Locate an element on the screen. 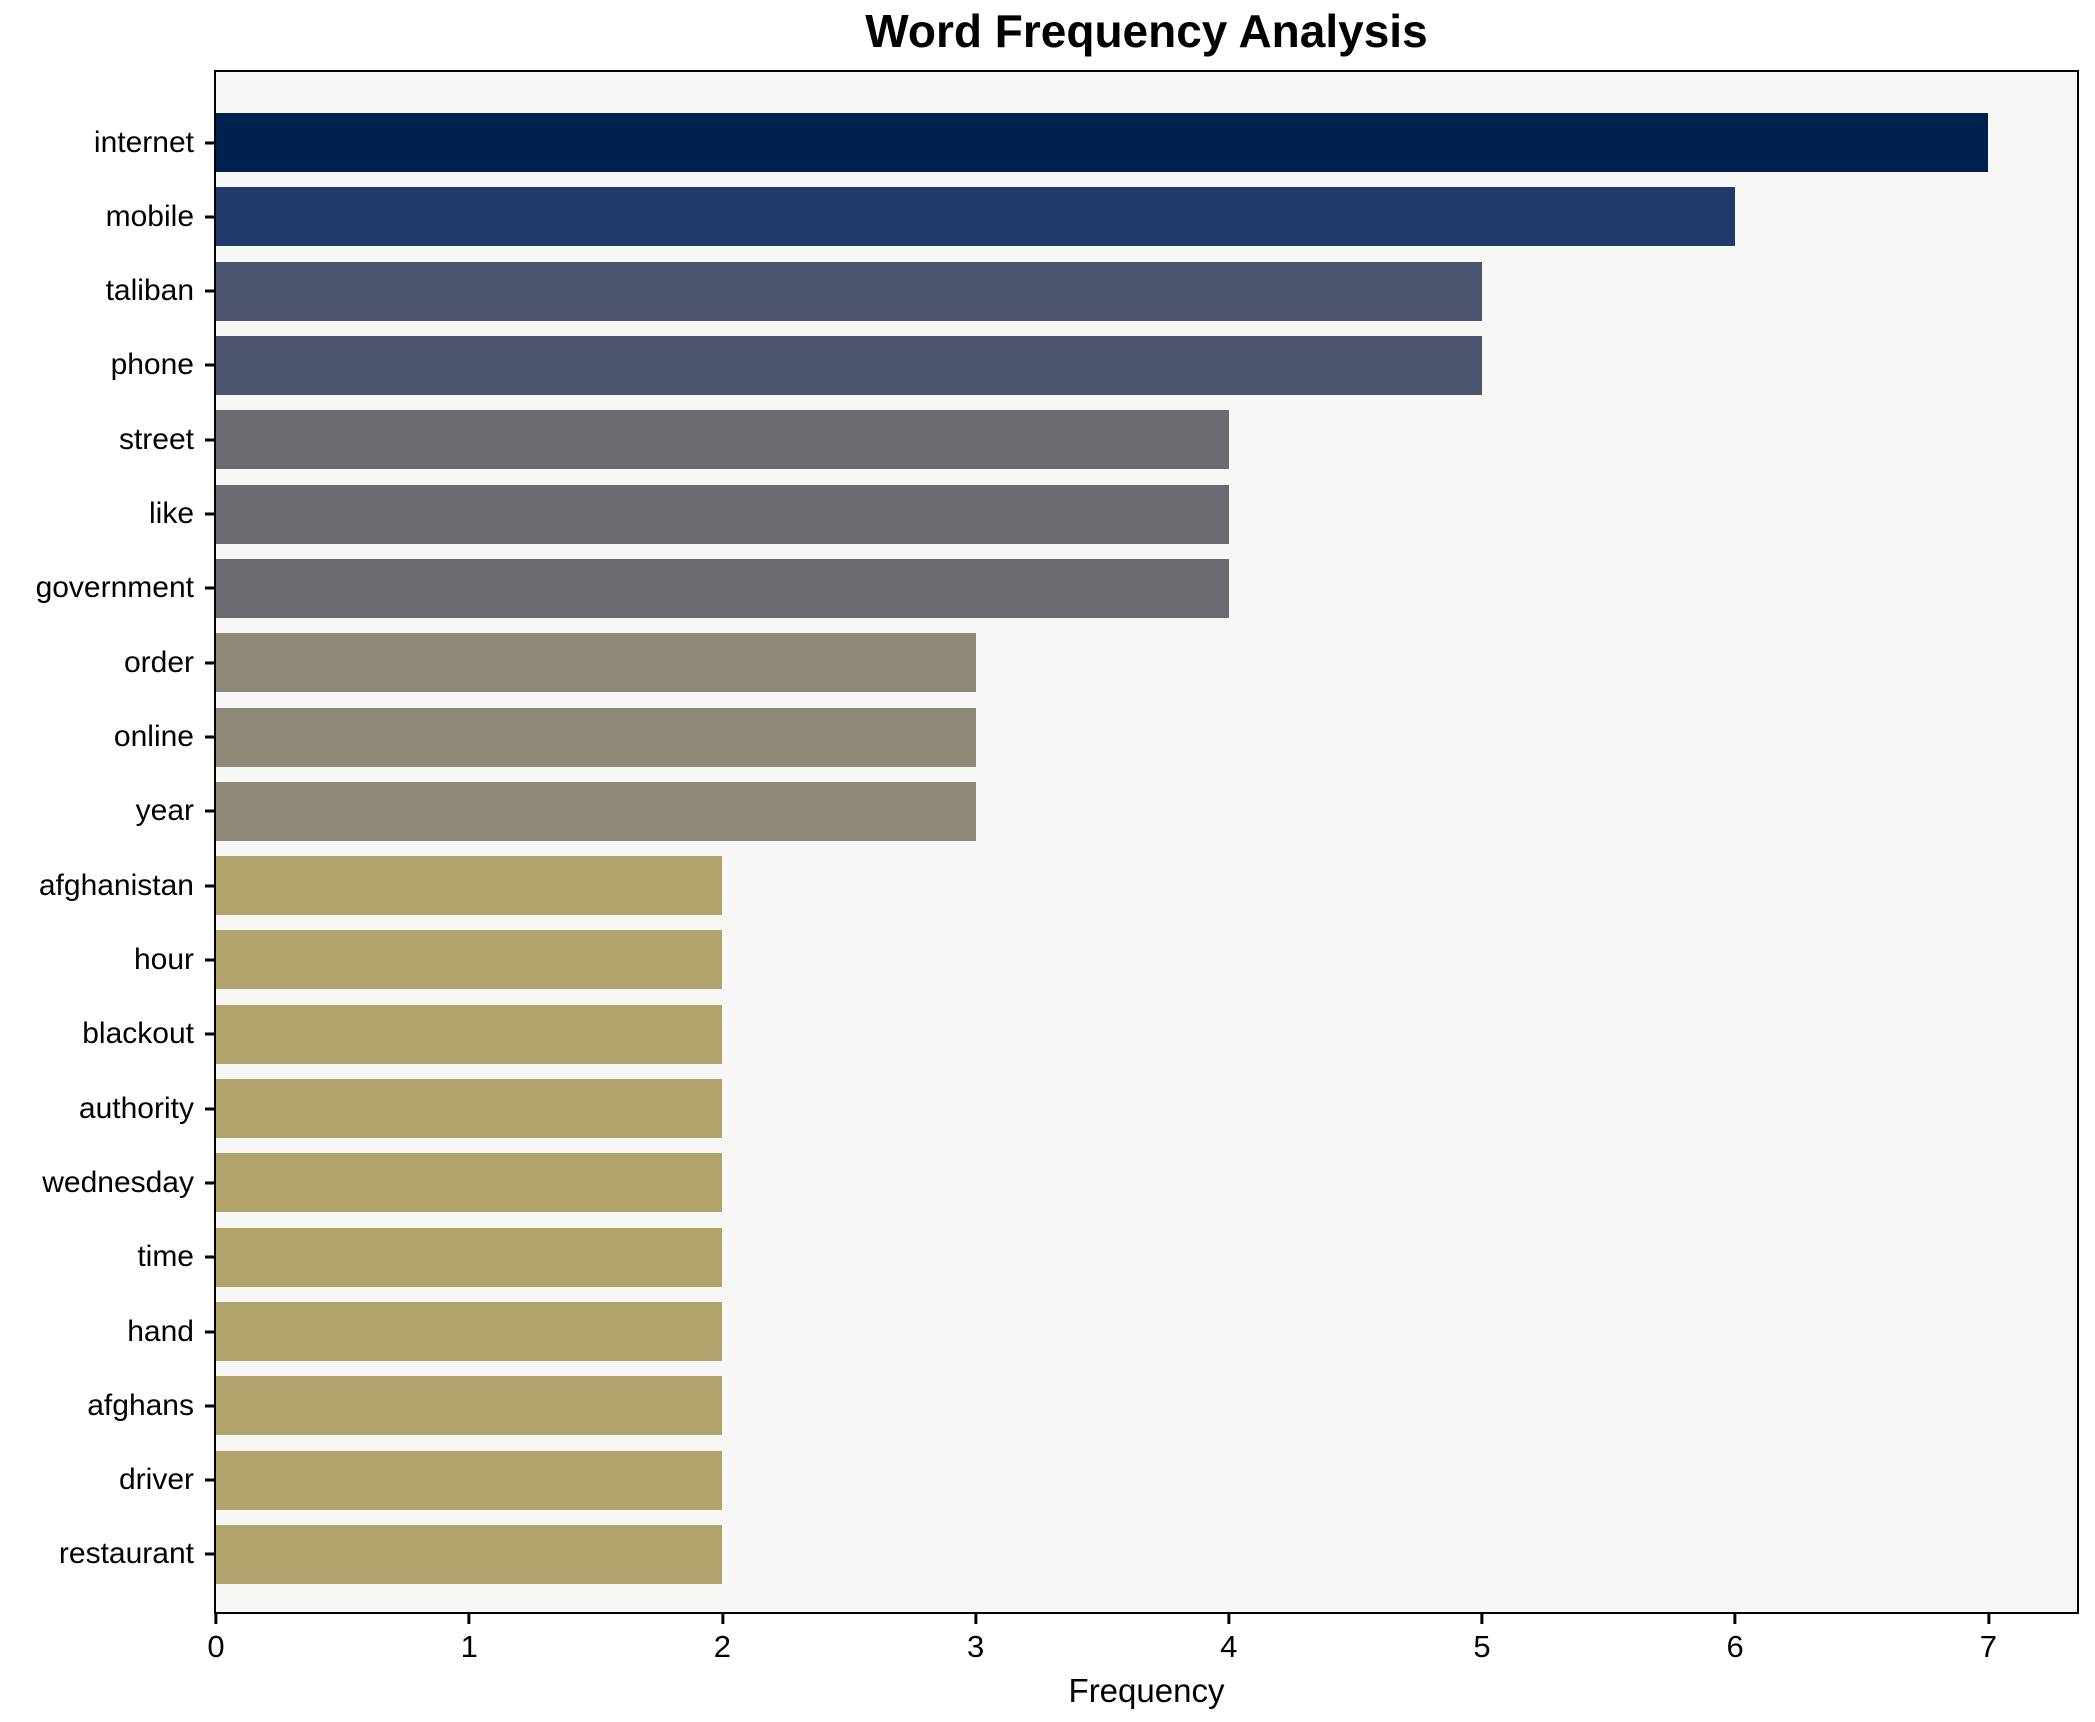  bar-row: authority is located at coordinates (1078, 1109).